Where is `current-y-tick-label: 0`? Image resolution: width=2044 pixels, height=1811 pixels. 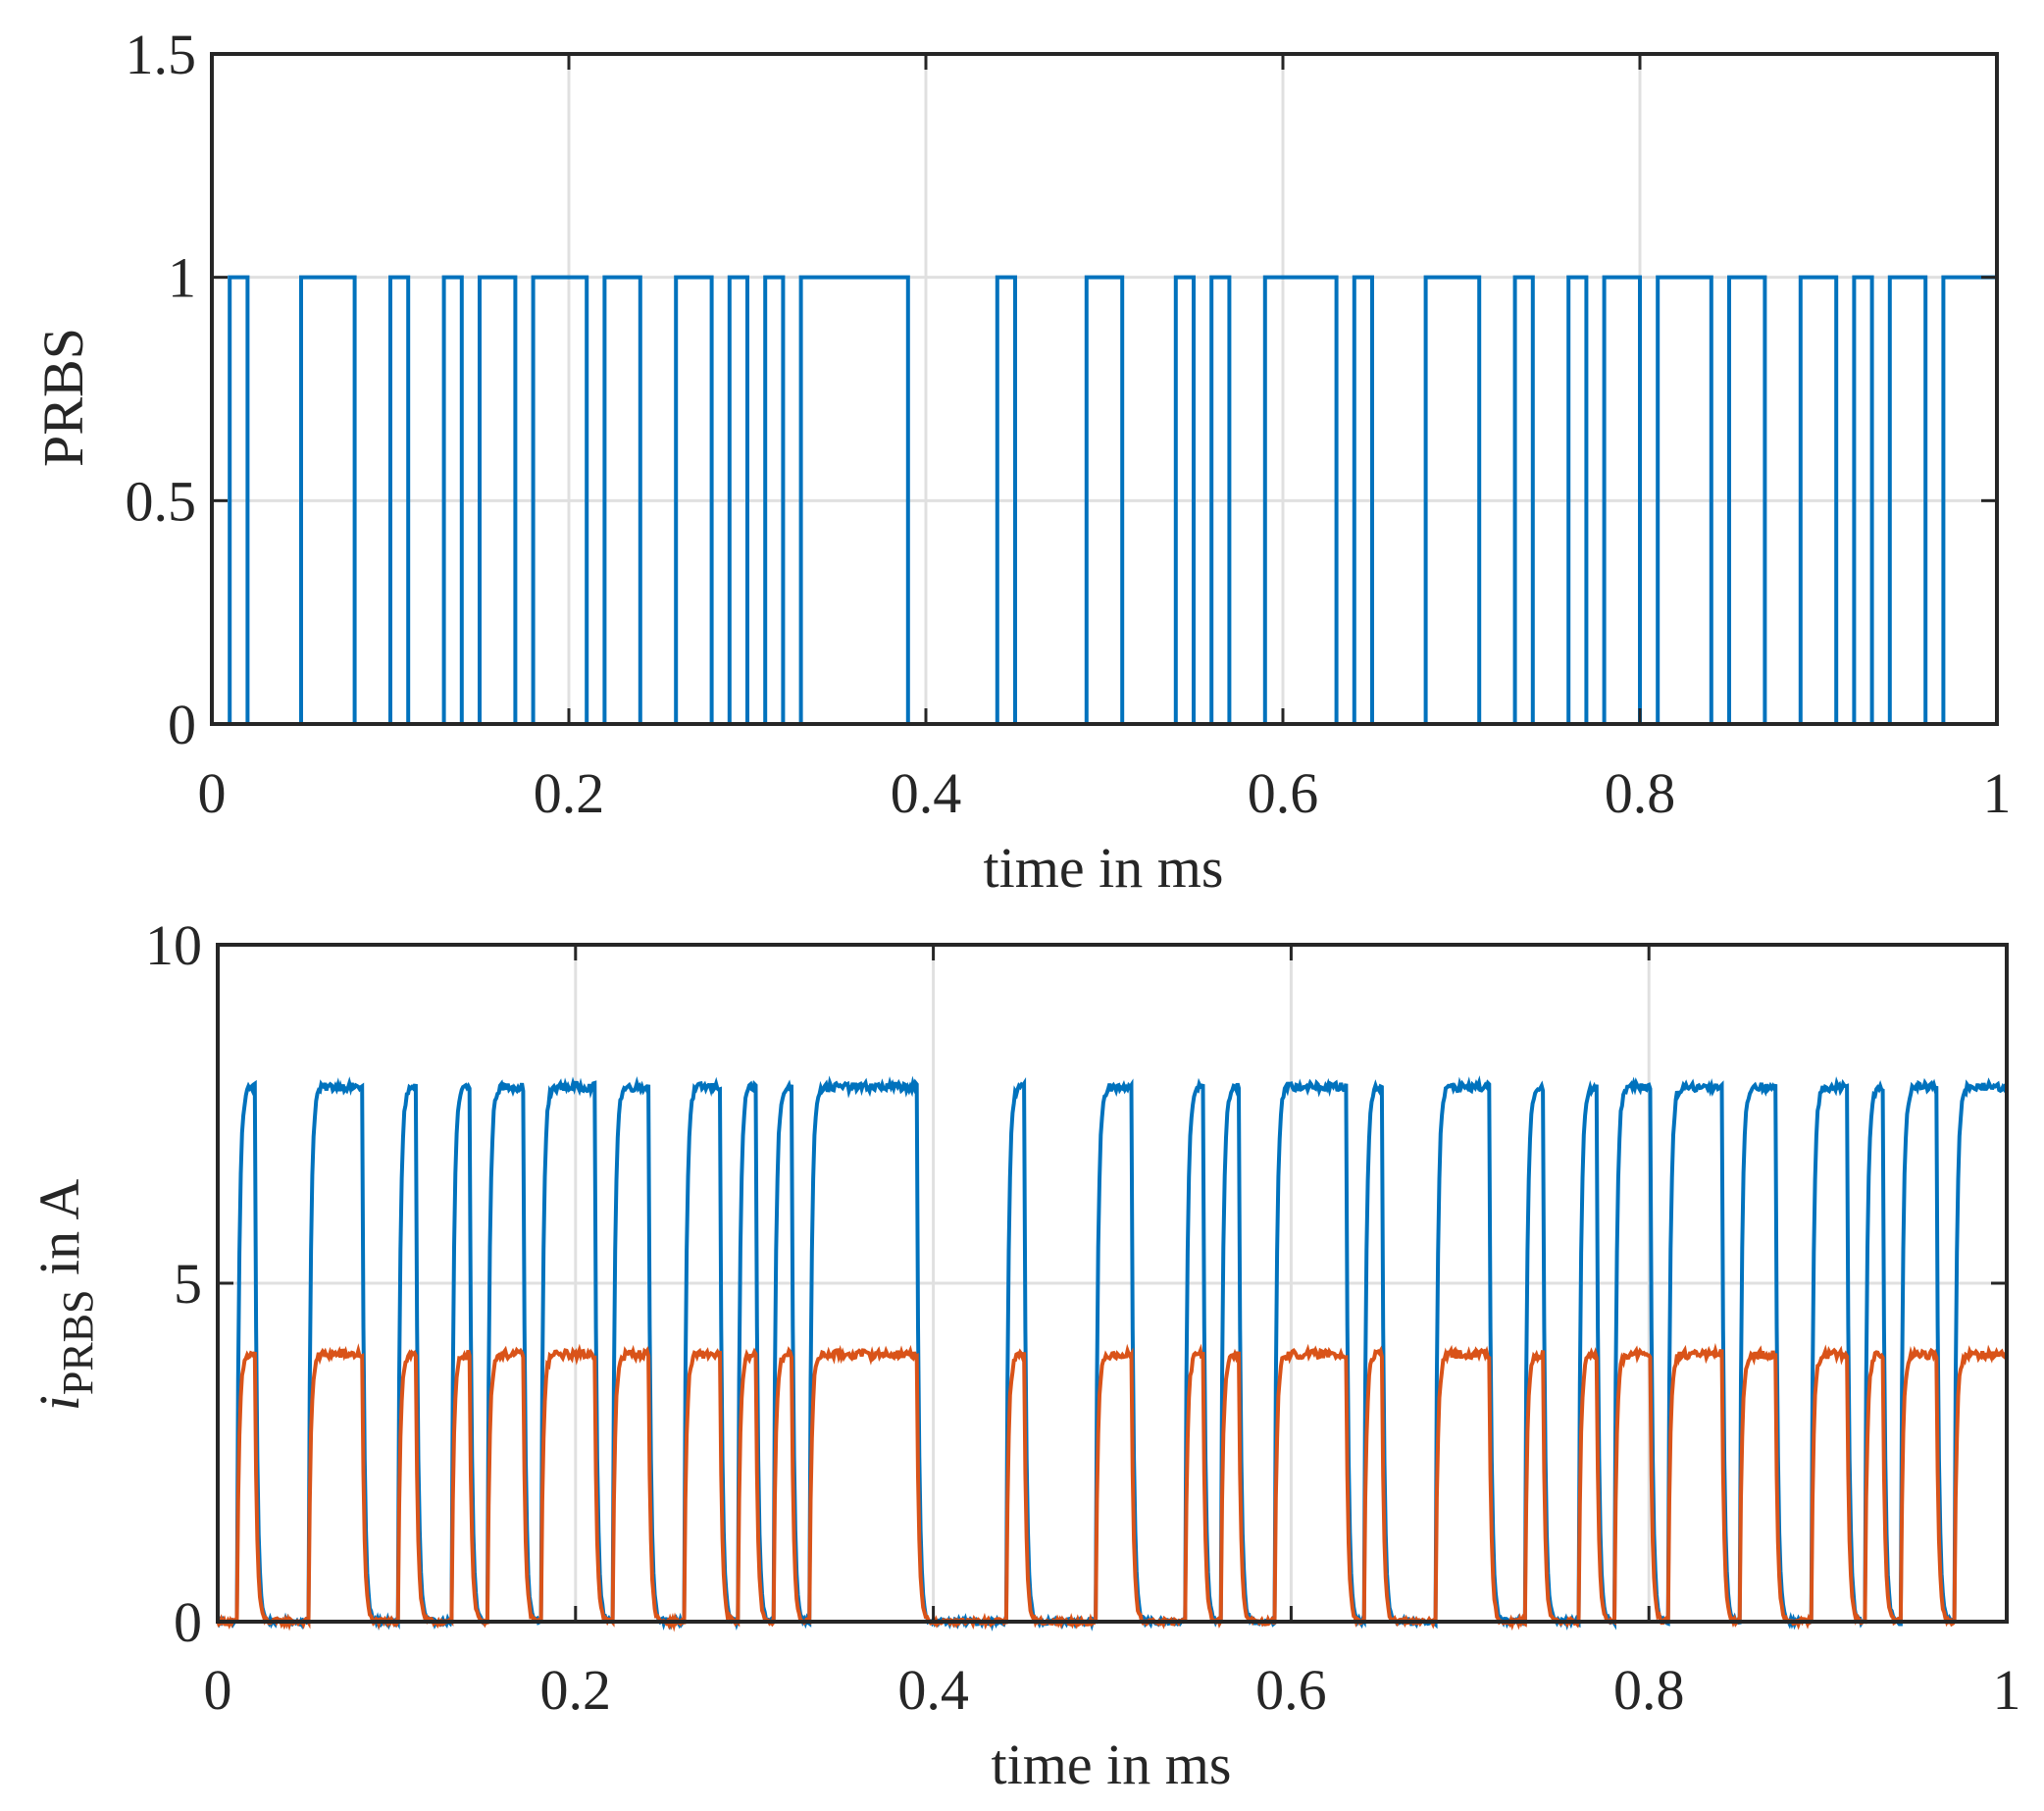 current-y-tick-label: 0 is located at coordinates (188, 1622).